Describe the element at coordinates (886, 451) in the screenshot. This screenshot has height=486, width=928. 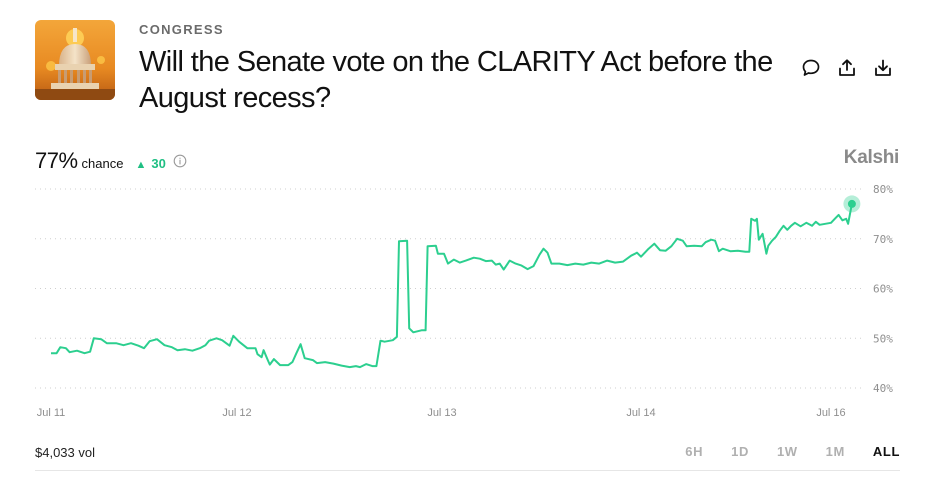
I see `range-all-button: ALL` at that location.